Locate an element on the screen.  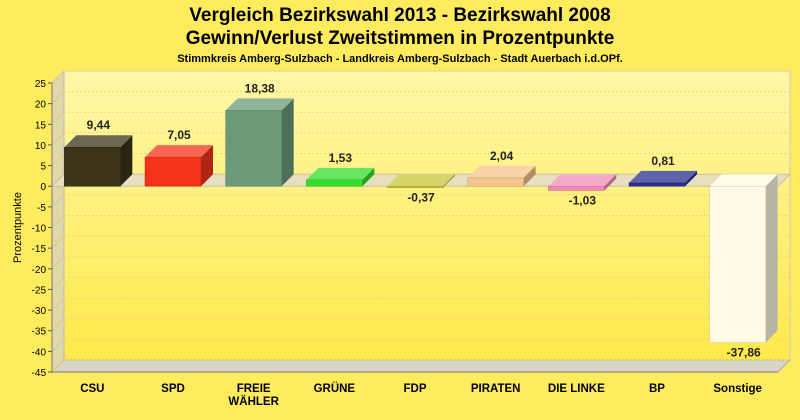
data-label: 2,04 is located at coordinates (502, 156).